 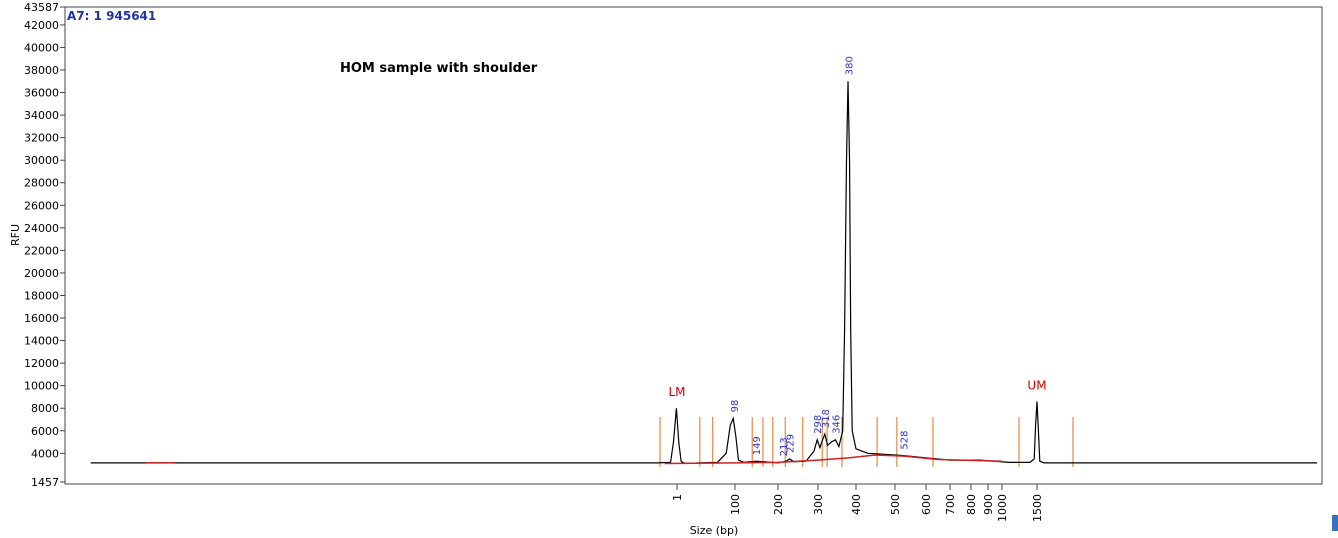 What do you see at coordinates (41, 386) in the screenshot?
I see `y-tick-label: 10000` at bounding box center [41, 386].